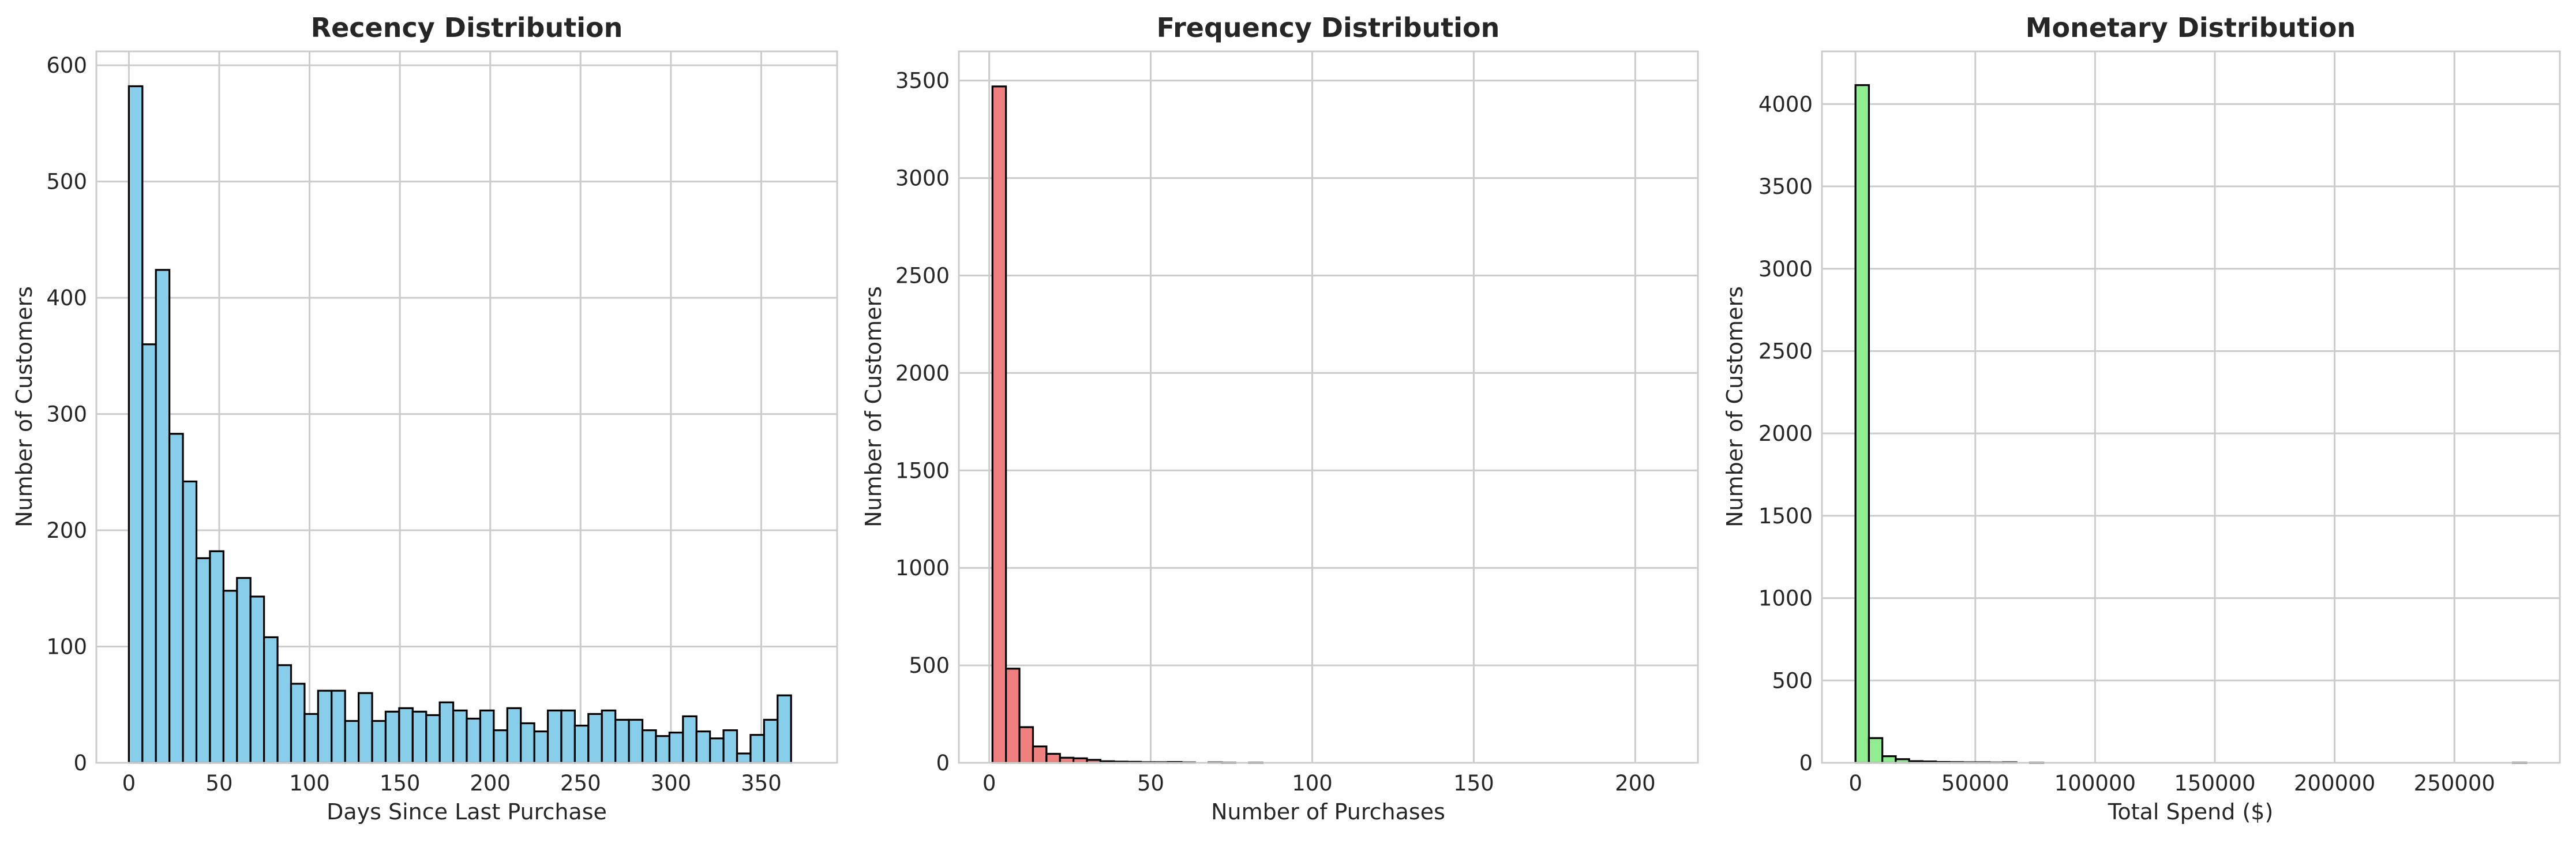 The width and height of the screenshot is (2576, 843). I want to click on recency-x-tick-label: 250, so click(580, 783).